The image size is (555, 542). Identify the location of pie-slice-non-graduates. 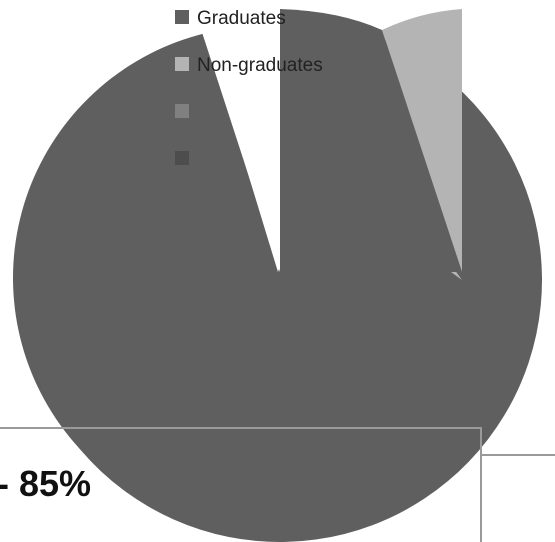
(422, 140).